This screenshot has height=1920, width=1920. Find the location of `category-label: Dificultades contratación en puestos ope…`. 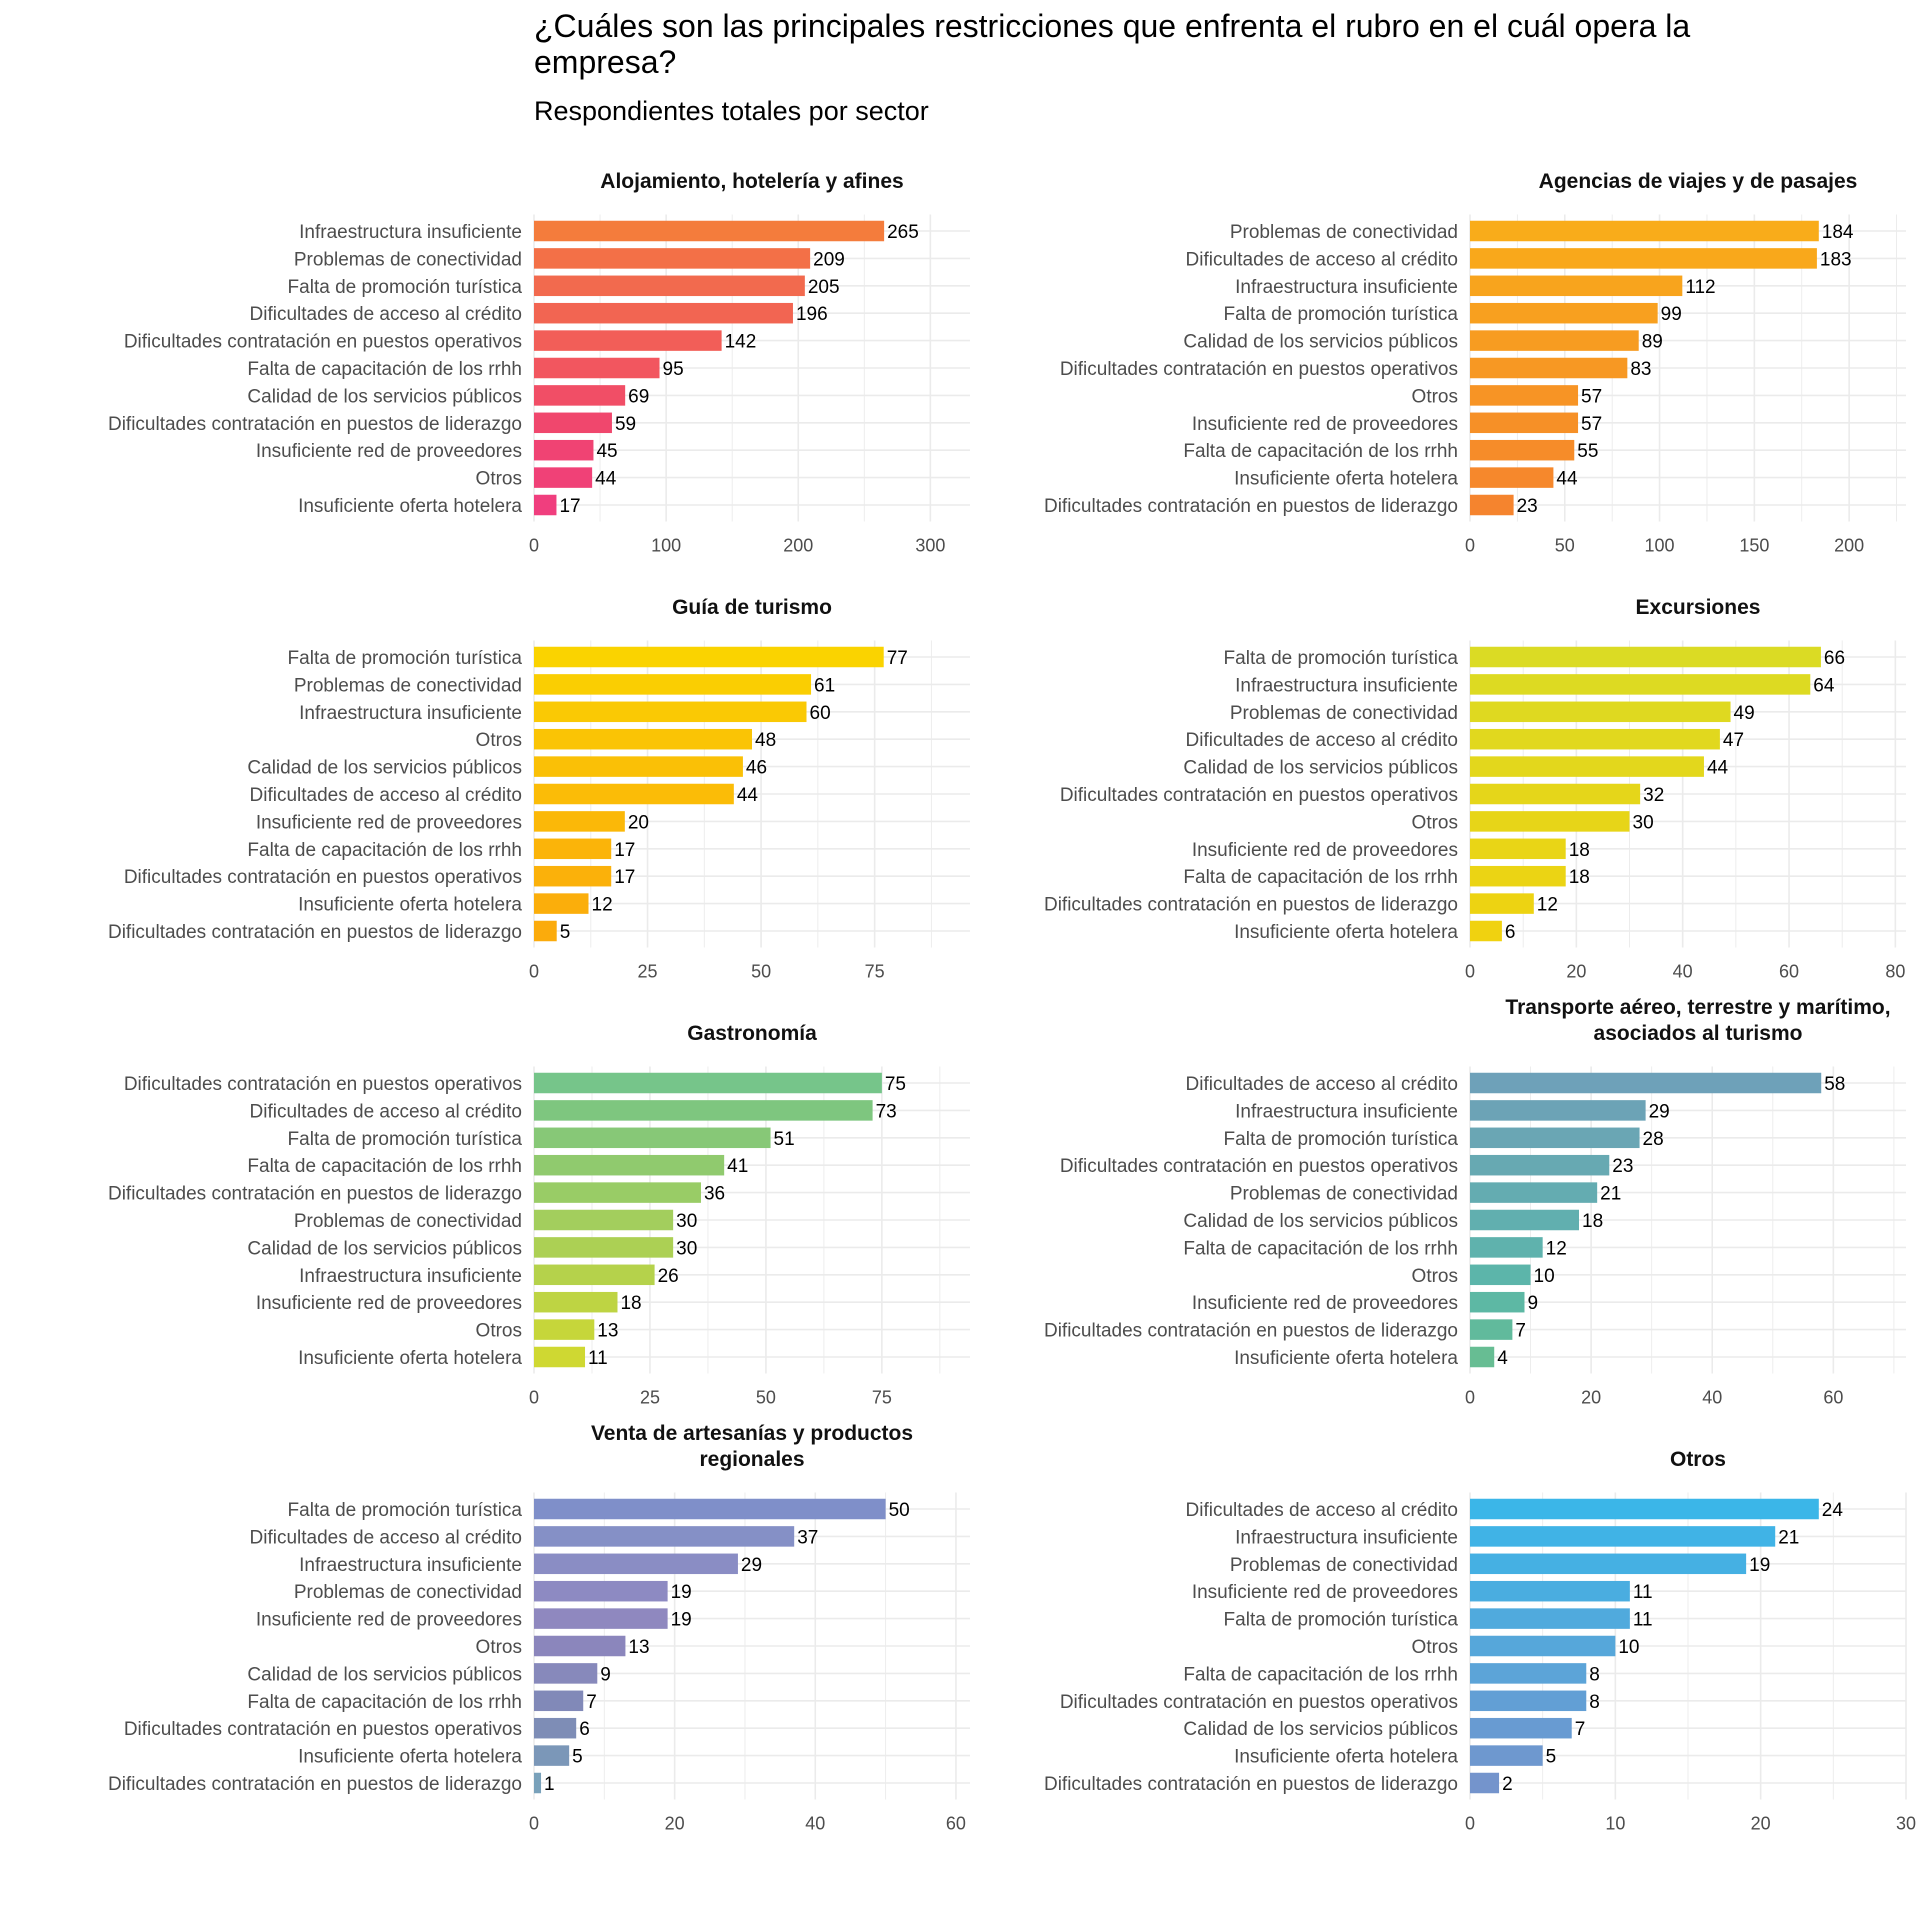

category-label: Dificultades contratación en puestos ope… is located at coordinates (323, 342).